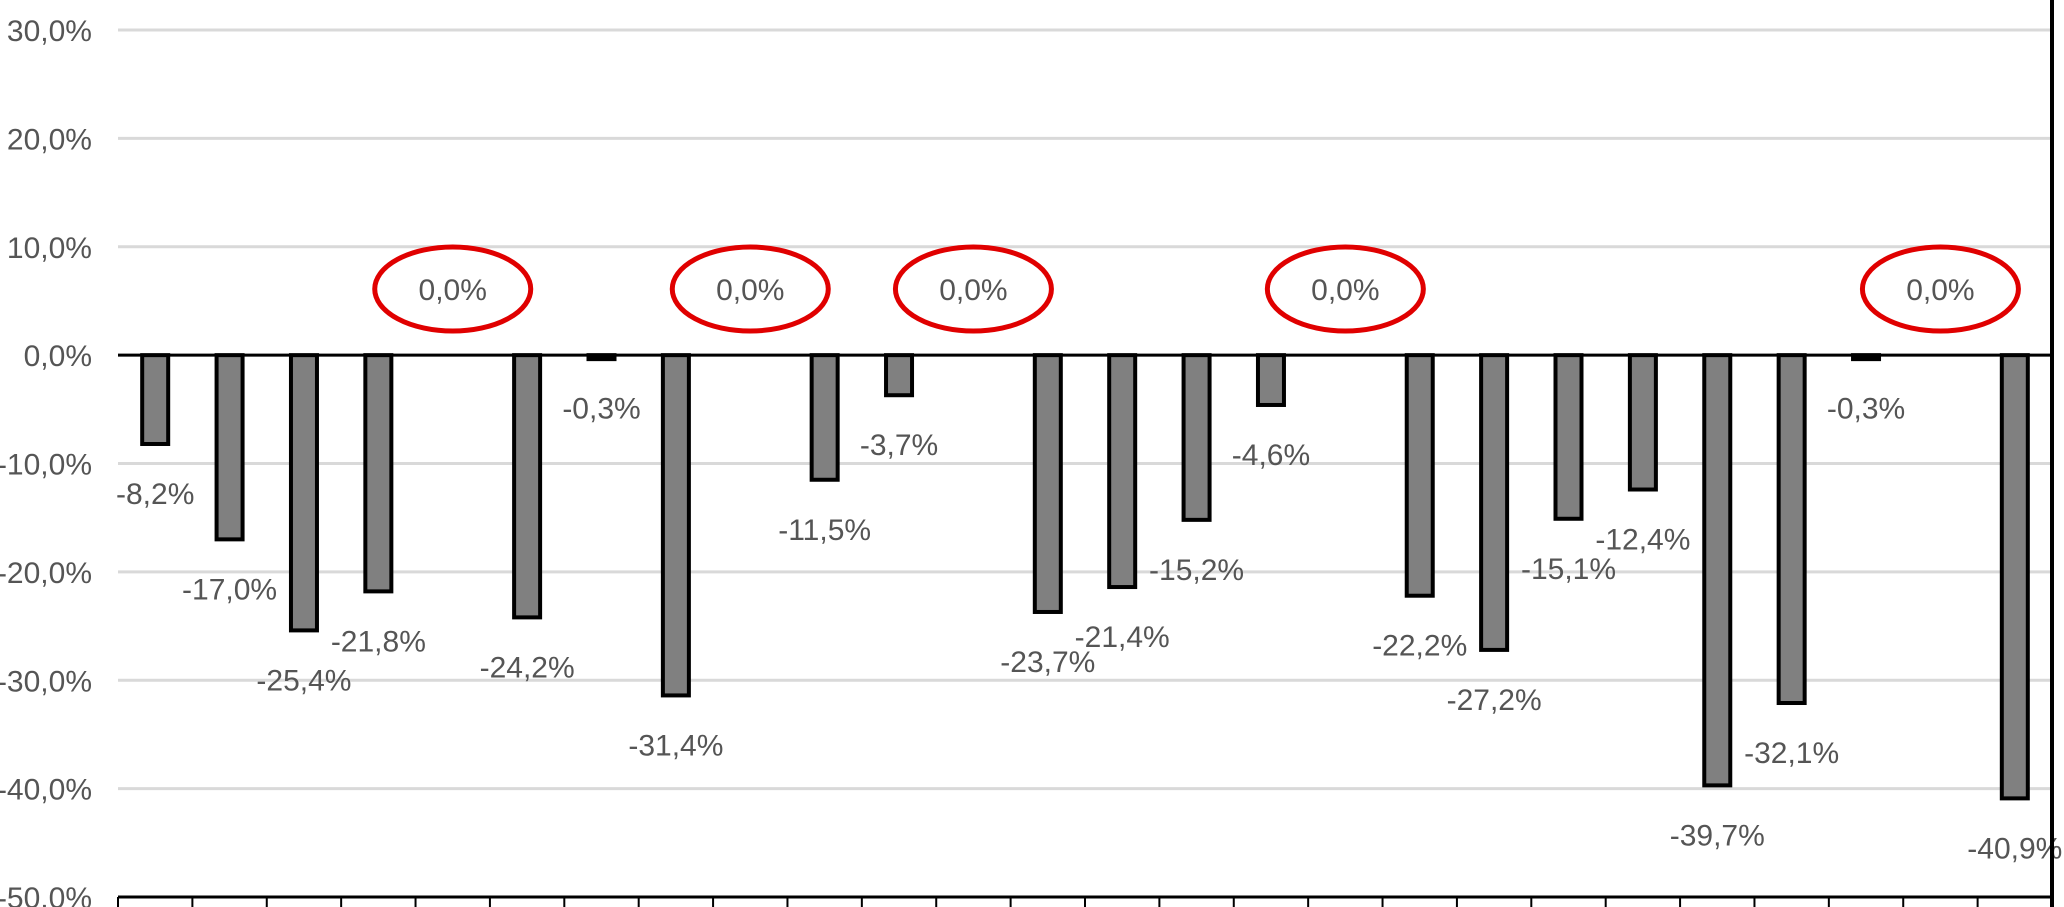  Describe the element at coordinates (58, 356) in the screenshot. I see `y-tick-label: 0,0%` at that location.